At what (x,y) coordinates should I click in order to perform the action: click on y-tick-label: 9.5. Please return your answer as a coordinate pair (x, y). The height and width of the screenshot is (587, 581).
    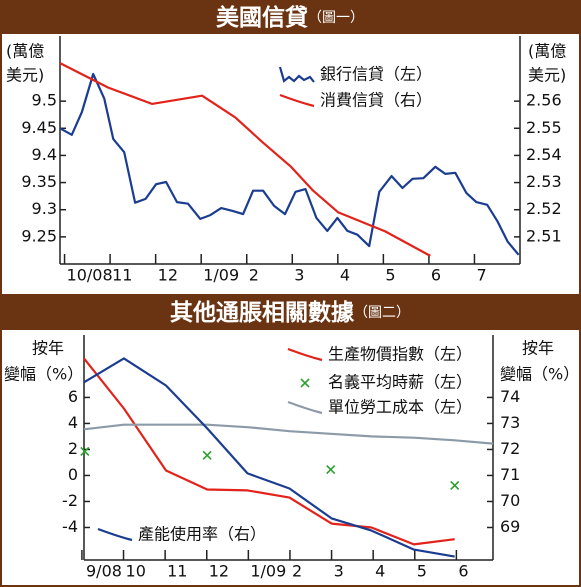
    Looking at the image, I should click on (44, 100).